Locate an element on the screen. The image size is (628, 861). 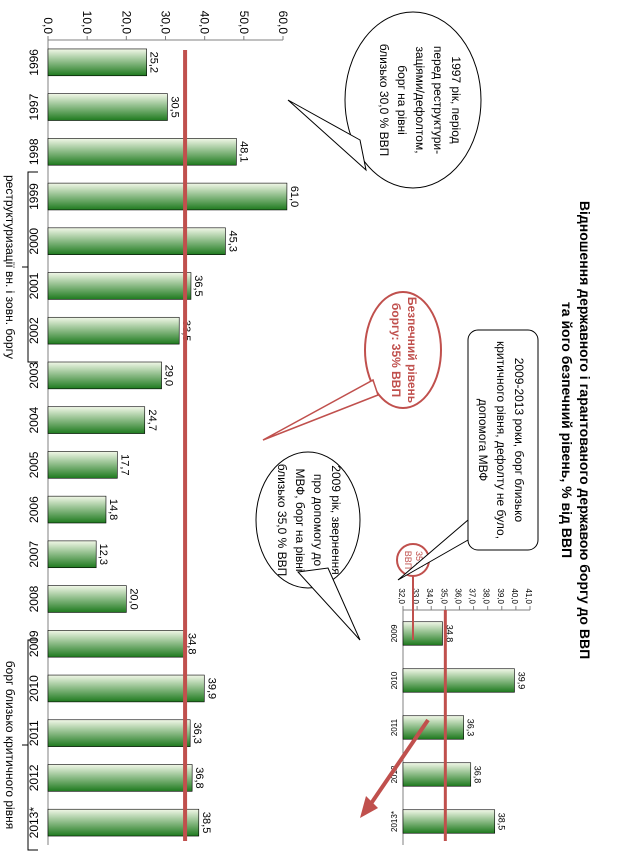
inset-value-label: 38,5 is located at coordinates (502, 822).